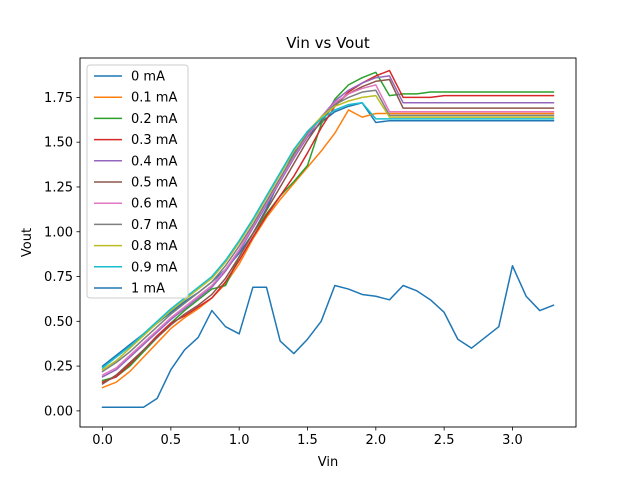  What do you see at coordinates (62, 255) in the screenshot?
I see `y-axis: 0.00 0.25 0.50 0.75 1.00 1.25 1.50 1.75` at bounding box center [62, 255].